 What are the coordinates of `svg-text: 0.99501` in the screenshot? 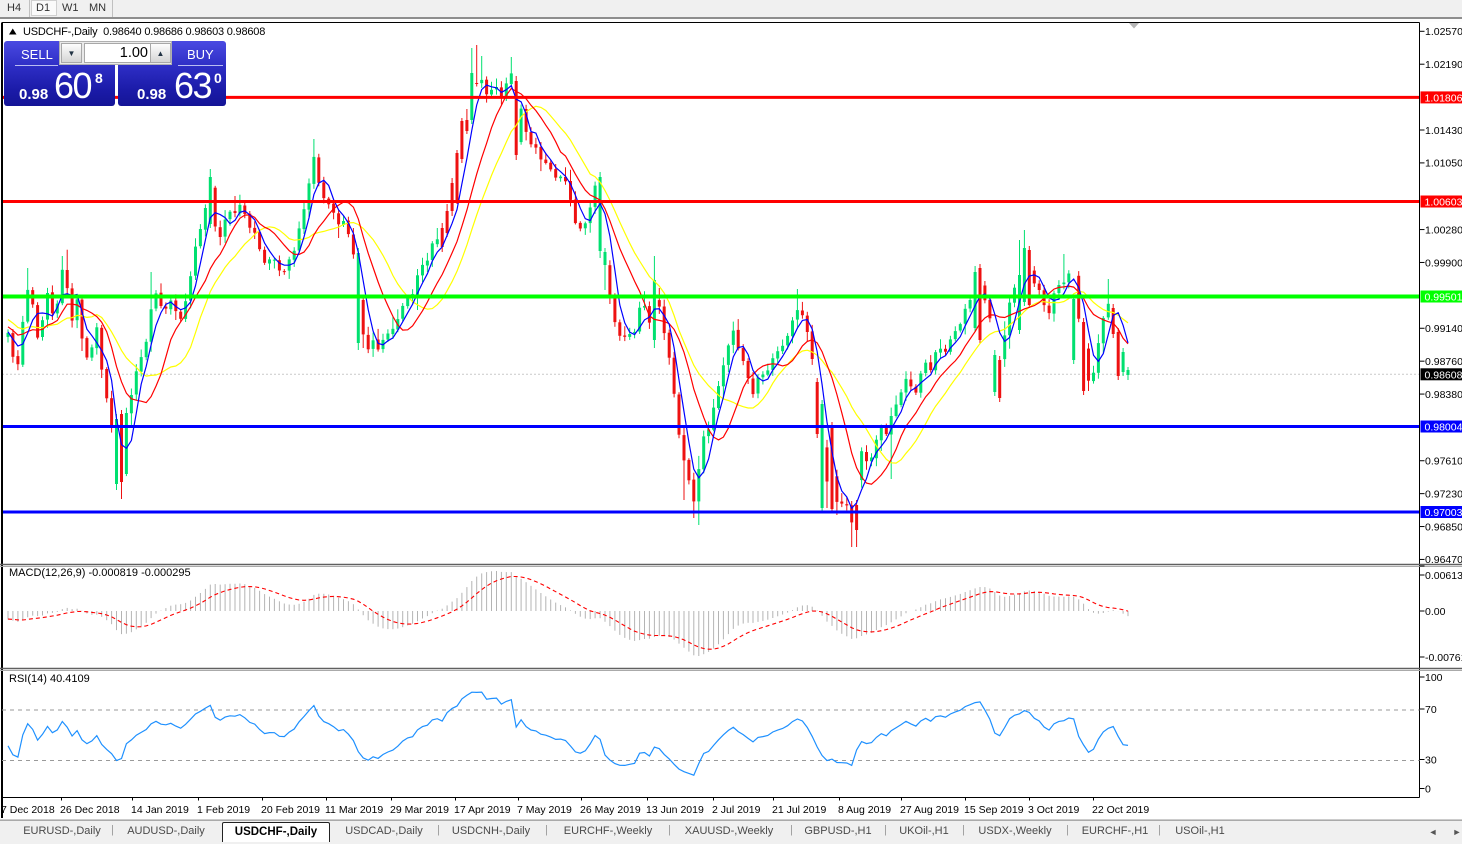 It's located at (1443, 298).